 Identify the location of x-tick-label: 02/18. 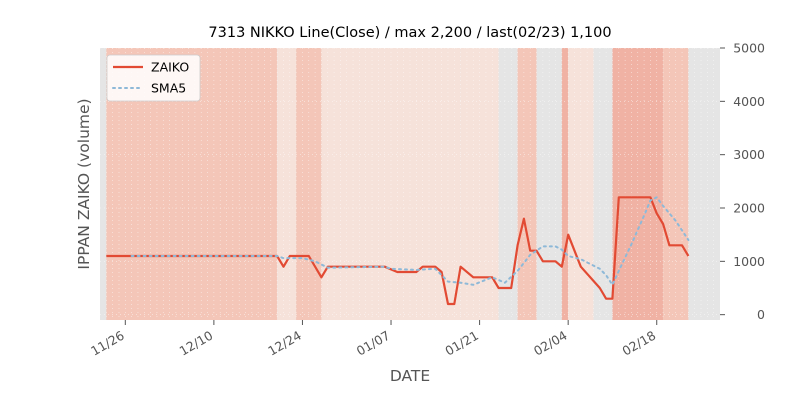
(639, 343).